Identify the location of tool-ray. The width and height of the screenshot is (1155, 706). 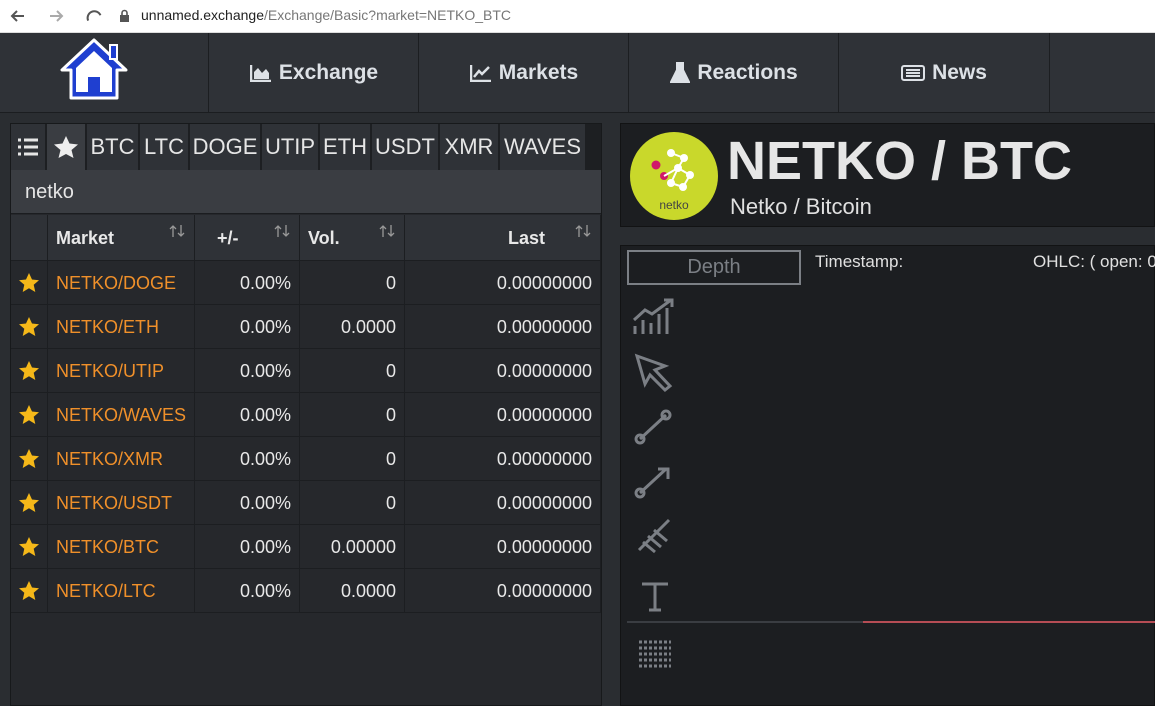
(652, 483).